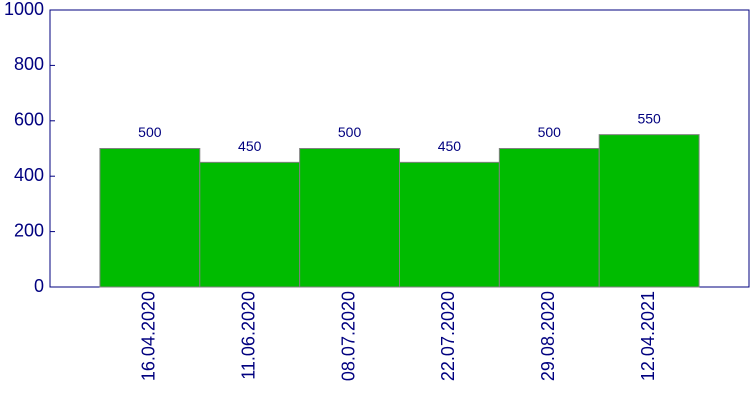 Image resolution: width=750 pixels, height=400 pixels. What do you see at coordinates (29, 175) in the screenshot?
I see `y-tick-label: 400` at bounding box center [29, 175].